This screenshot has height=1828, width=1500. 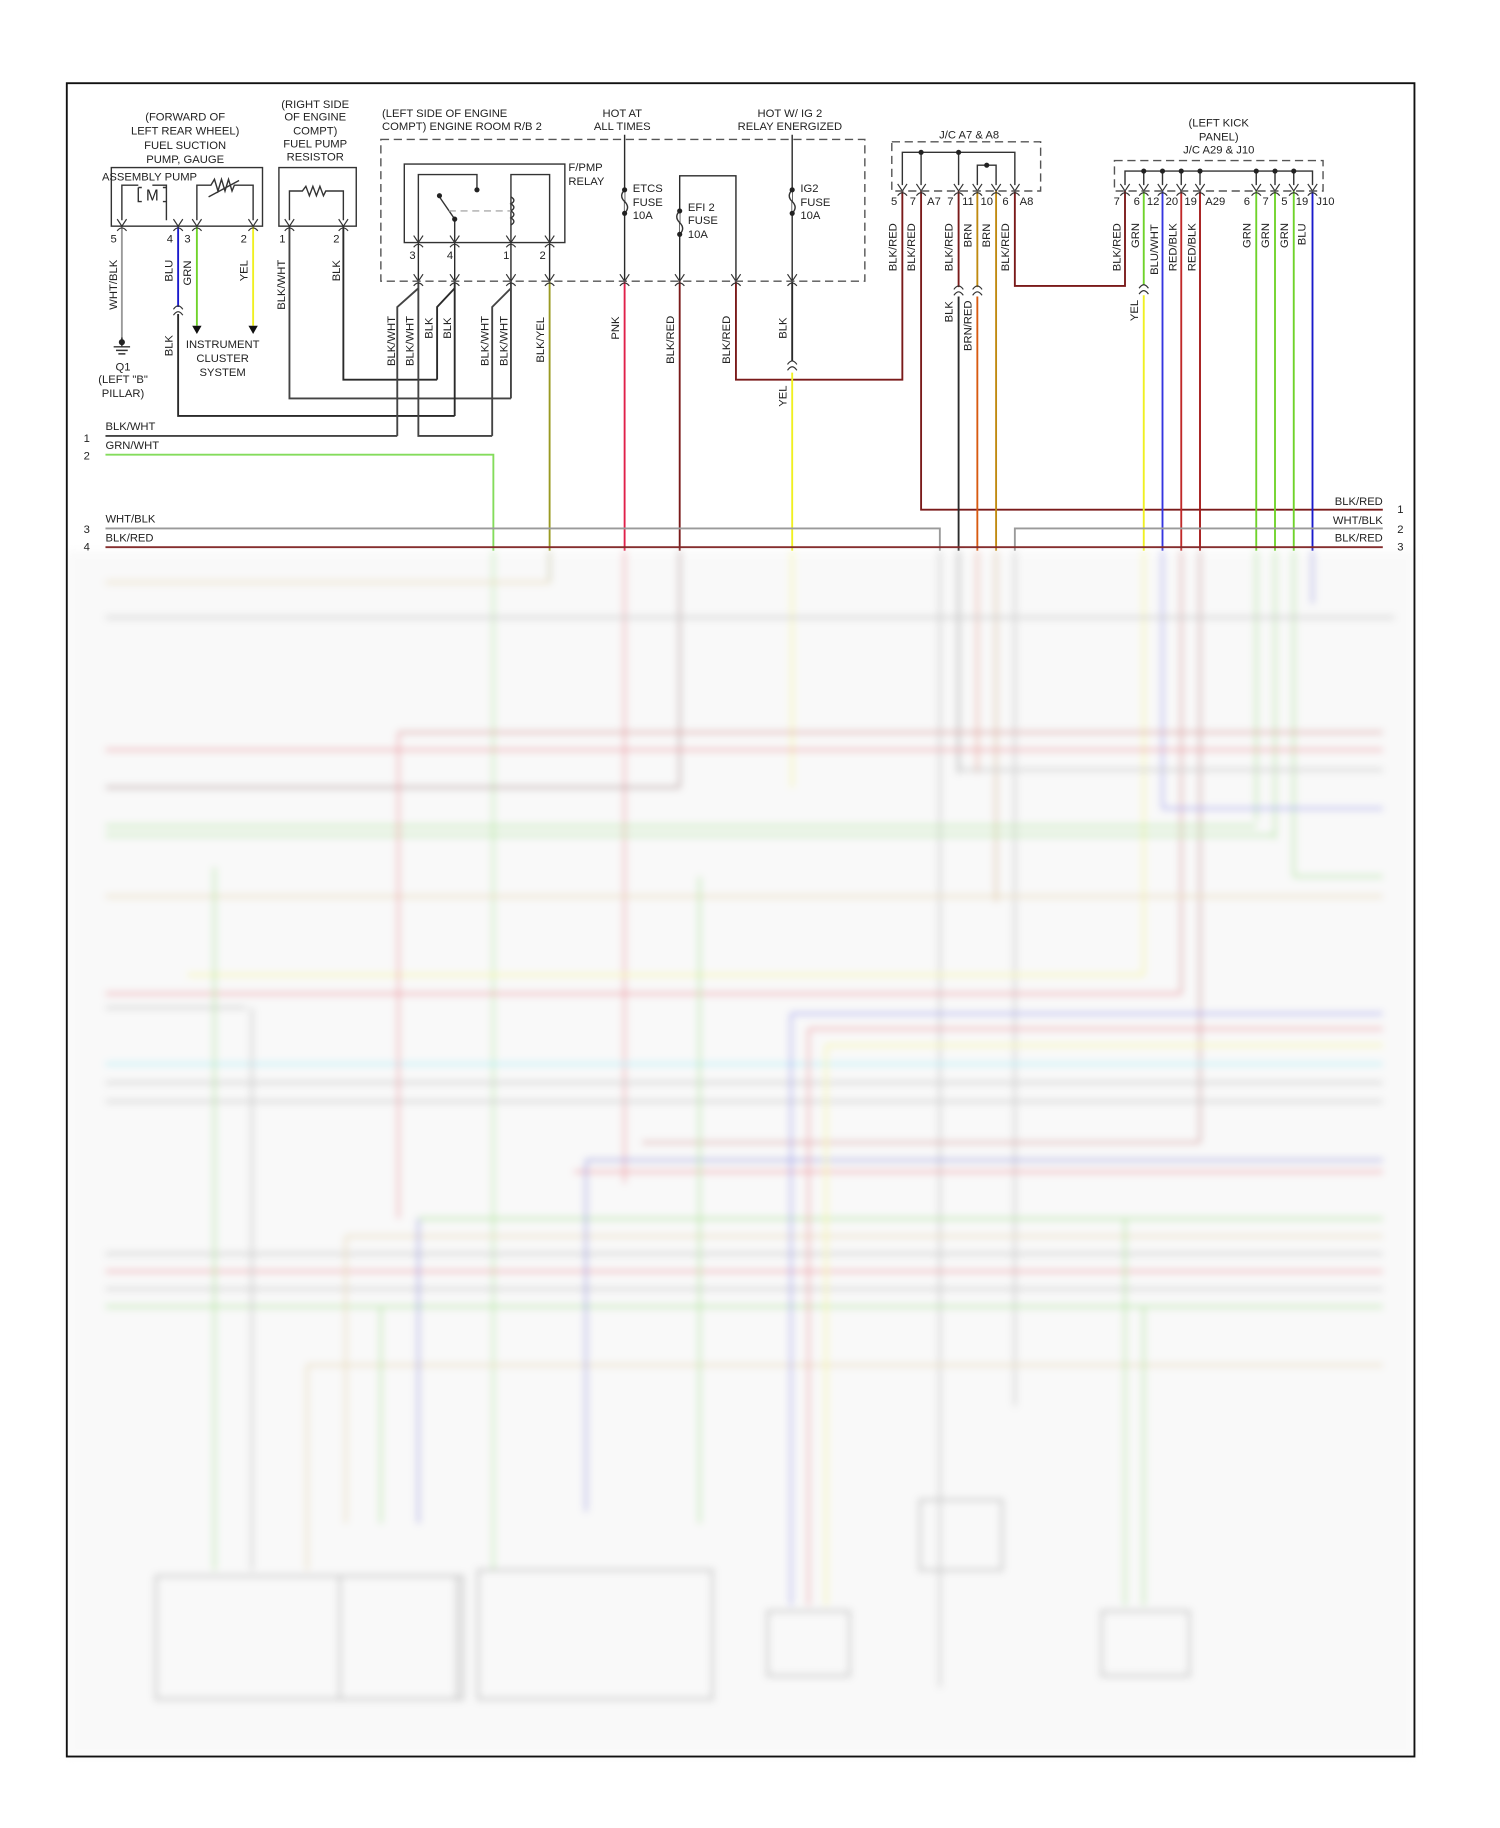 What do you see at coordinates (412, 256) in the screenshot?
I see `pin-number: 3` at bounding box center [412, 256].